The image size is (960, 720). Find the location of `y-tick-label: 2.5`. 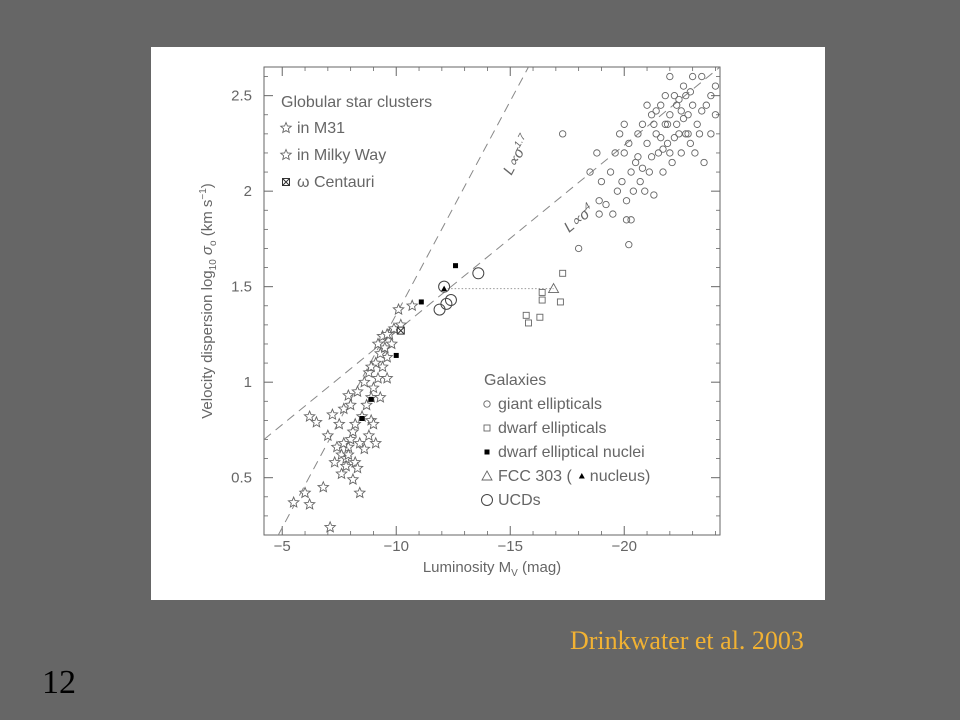

y-tick-label: 2.5 is located at coordinates (241, 96).